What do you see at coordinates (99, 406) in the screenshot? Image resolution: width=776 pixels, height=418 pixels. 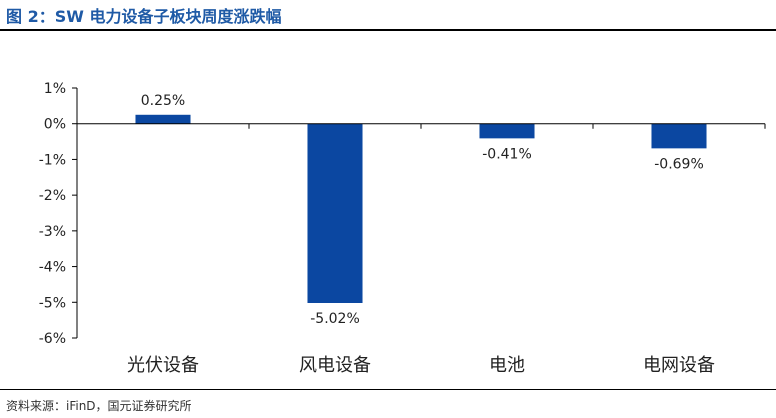 I see `source-note: 资料来源：iFinD，国元证券研究所` at bounding box center [99, 406].